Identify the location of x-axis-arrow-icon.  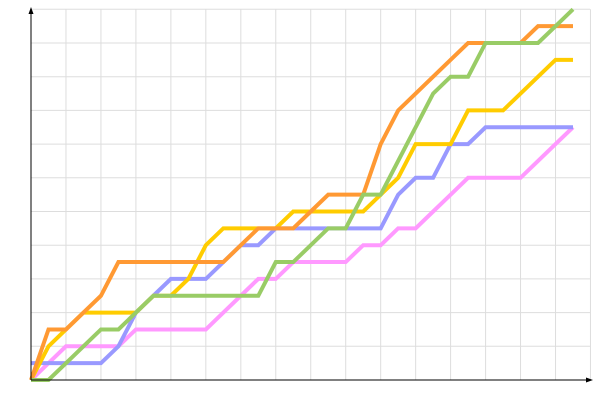
(589, 380).